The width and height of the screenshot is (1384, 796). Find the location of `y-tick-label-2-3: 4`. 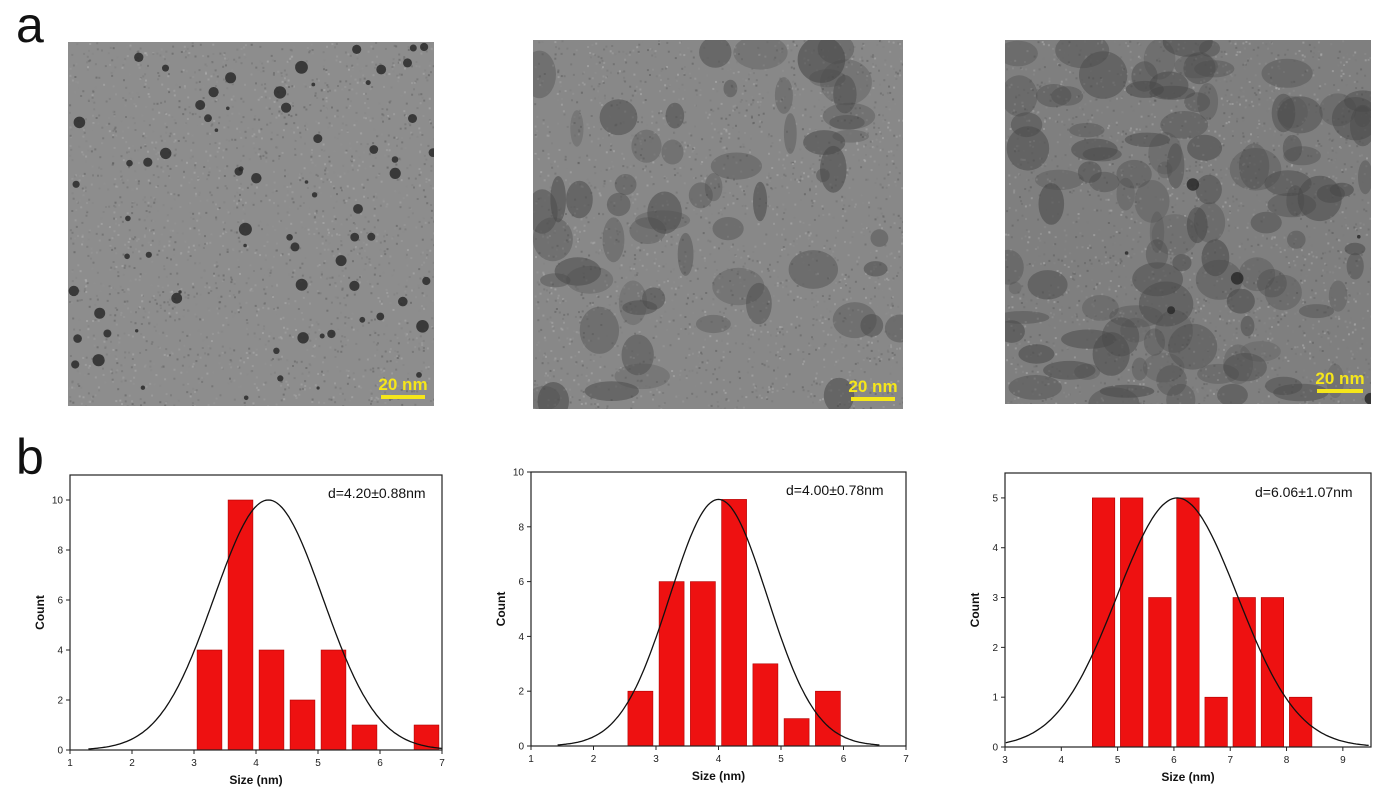

y-tick-label-2-3: 4 is located at coordinates (521, 637).